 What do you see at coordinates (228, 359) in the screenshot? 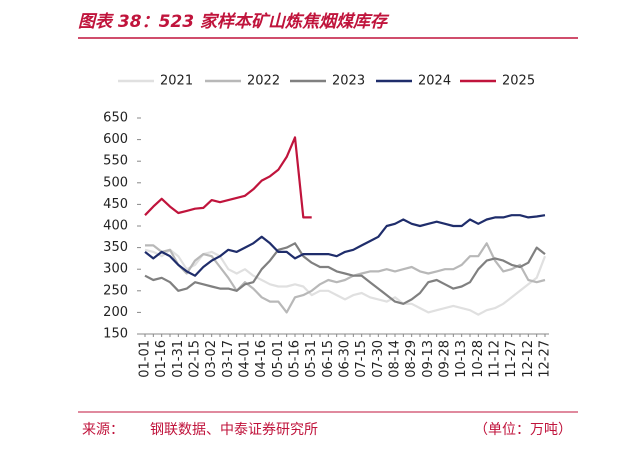
I see `x-tick-label: 03-17` at bounding box center [228, 359].